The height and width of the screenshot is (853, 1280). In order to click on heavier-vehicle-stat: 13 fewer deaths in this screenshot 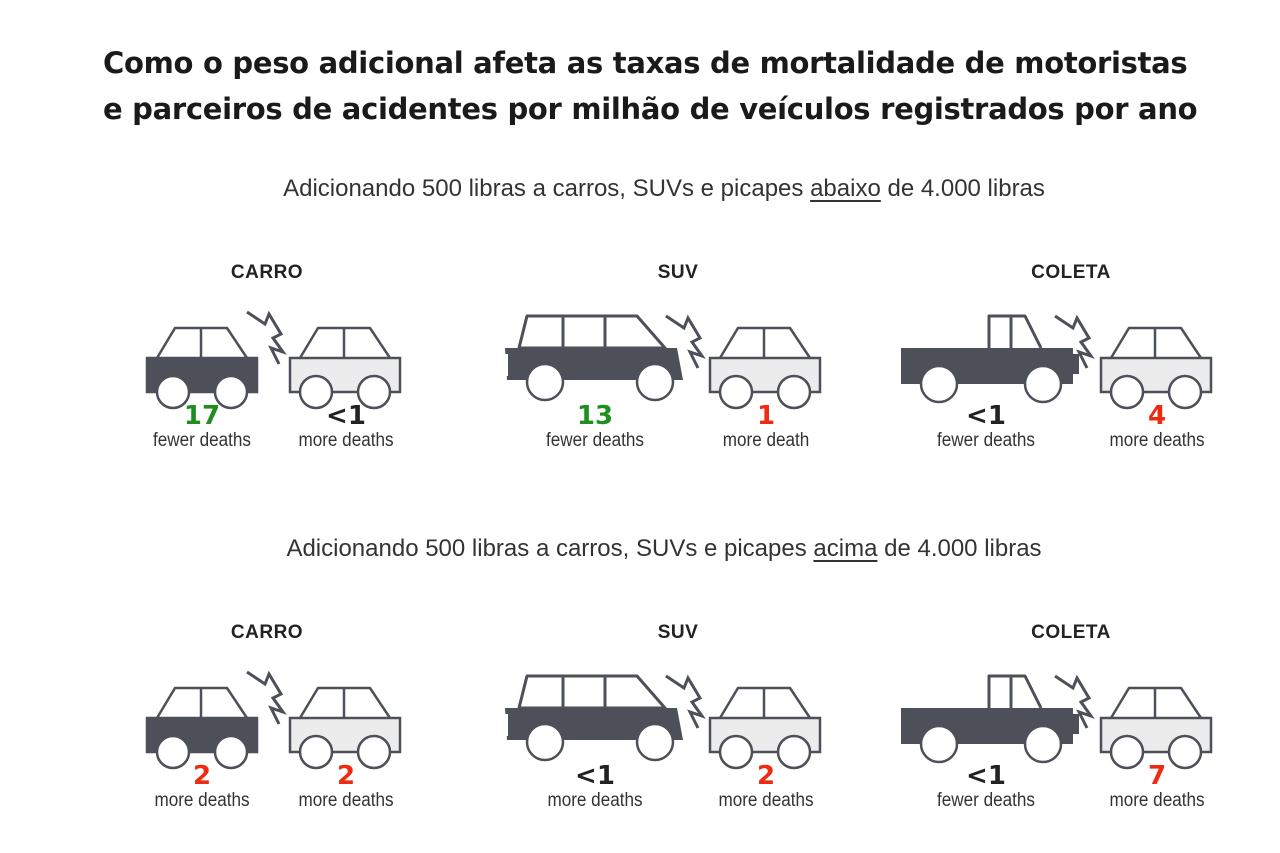, I will do `click(595, 427)`.